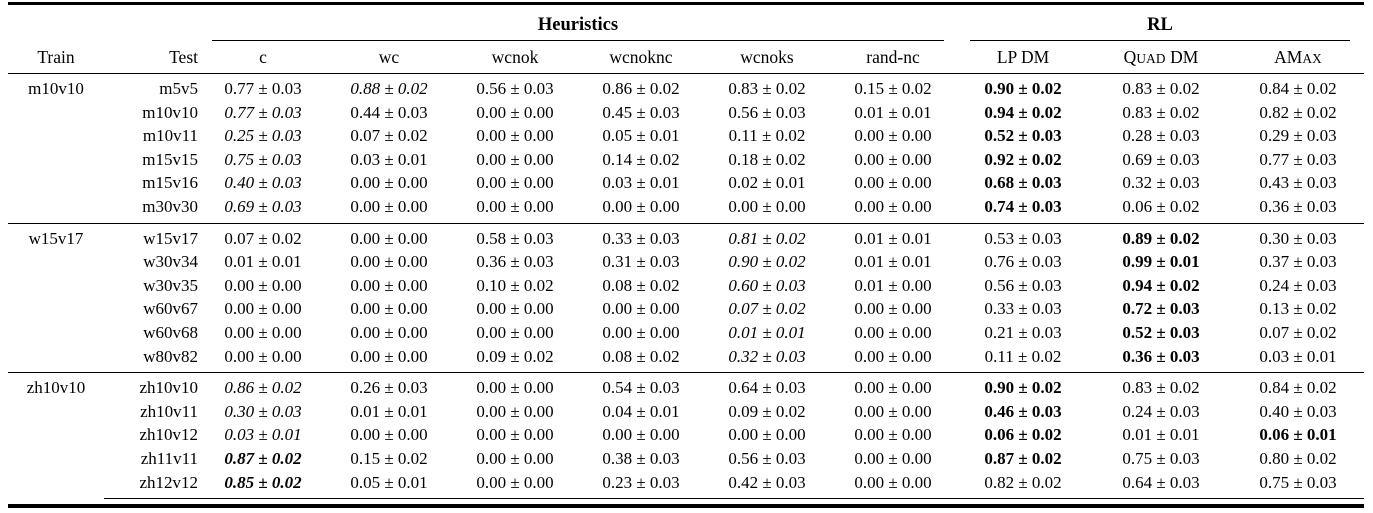  What do you see at coordinates (263, 236) in the screenshot?
I see `value-cell-c: 0.07 ± 0.02` at bounding box center [263, 236].